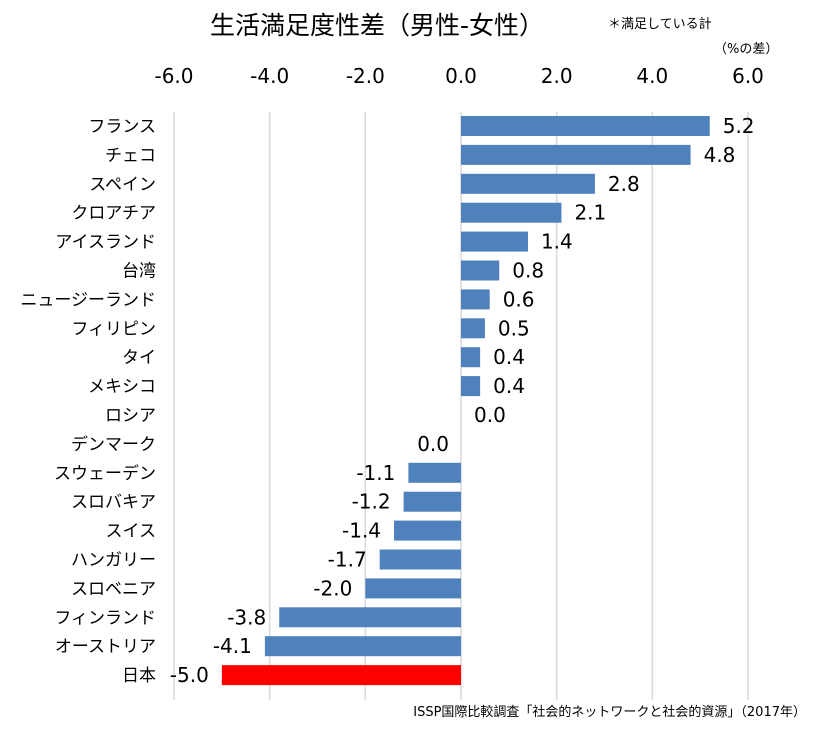 Image resolution: width=818 pixels, height=730 pixels. I want to click on x-axis-ticks: -6.0 -4.0 -2.0 0.0 2.0 4.0 6.0, so click(458, 76).